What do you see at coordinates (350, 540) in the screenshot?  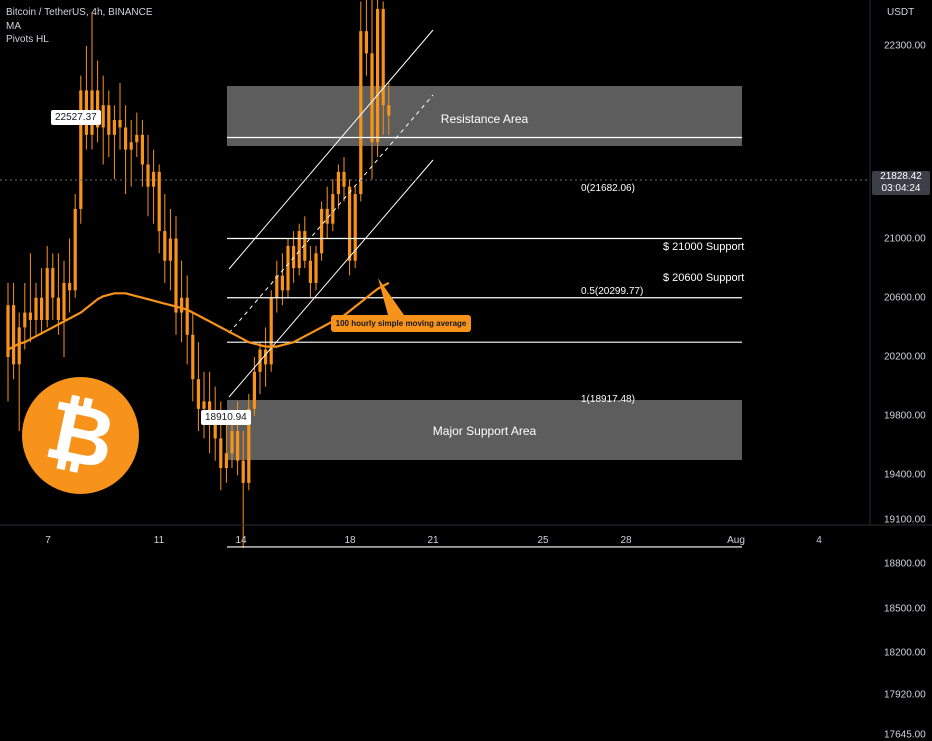 I see `time-tick: 18` at bounding box center [350, 540].